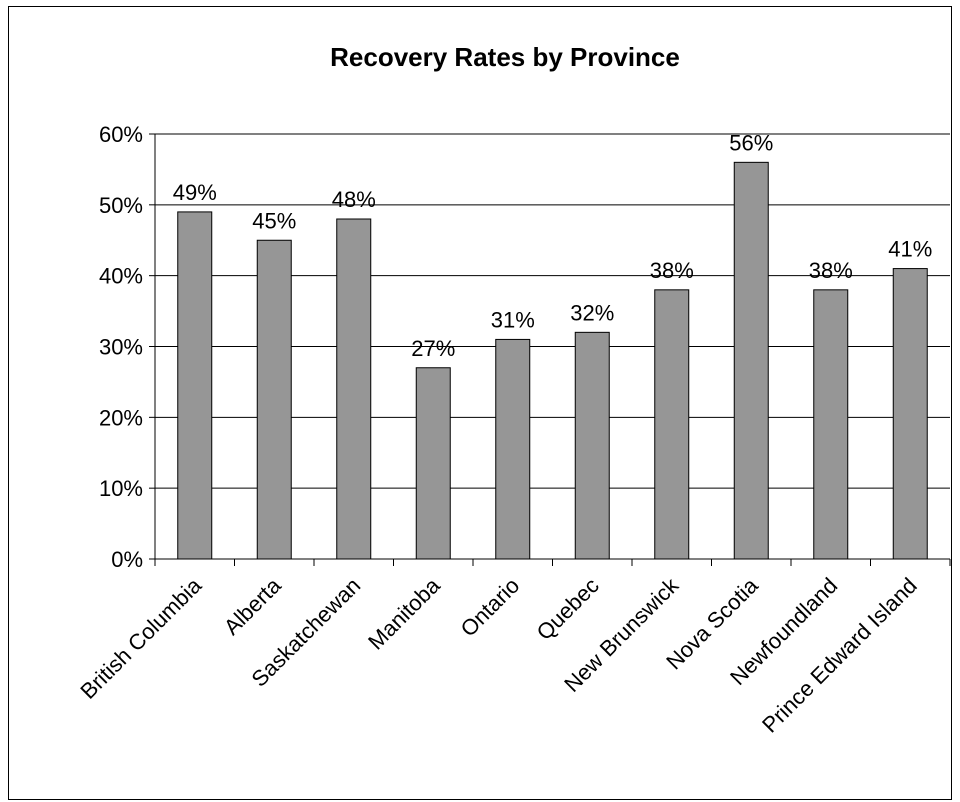  What do you see at coordinates (121, 347) in the screenshot?
I see `y-tick-label: 30%` at bounding box center [121, 347].